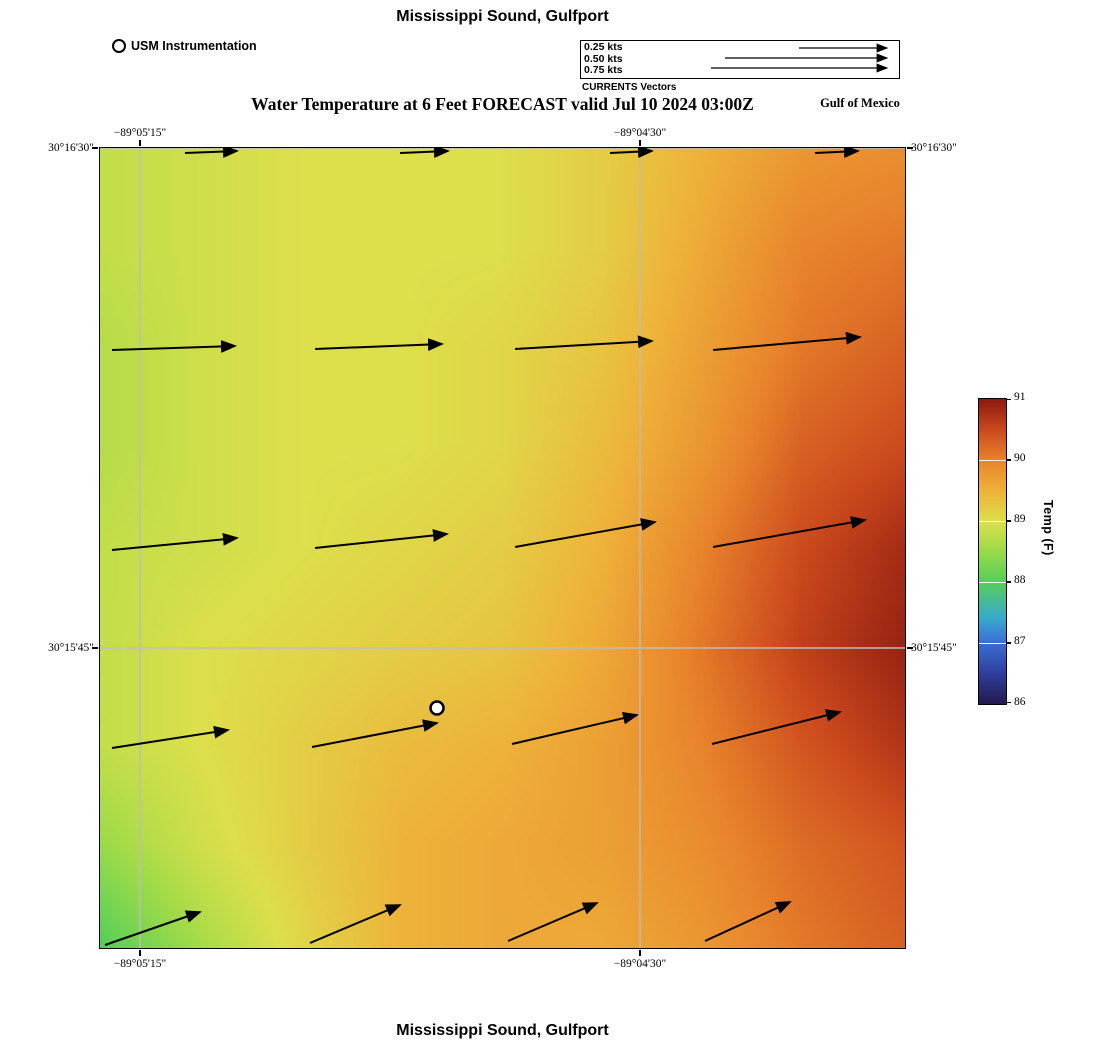 The height and width of the screenshot is (1050, 1100). I want to click on currents-legend-item-075: 0.75 kts, so click(603, 70).